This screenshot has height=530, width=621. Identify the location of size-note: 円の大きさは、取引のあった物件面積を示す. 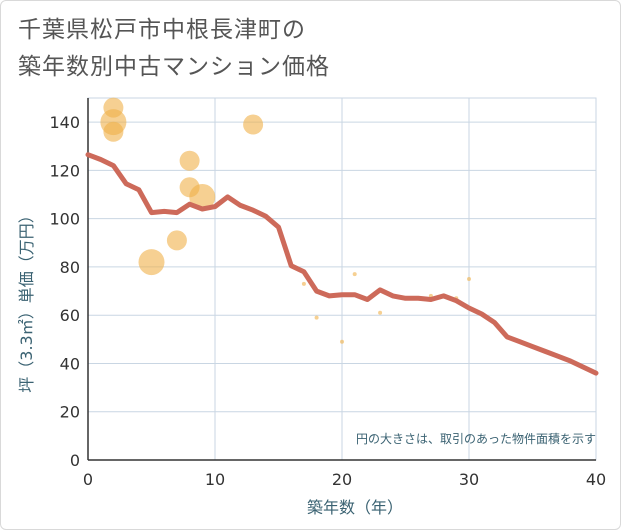
(476, 438).